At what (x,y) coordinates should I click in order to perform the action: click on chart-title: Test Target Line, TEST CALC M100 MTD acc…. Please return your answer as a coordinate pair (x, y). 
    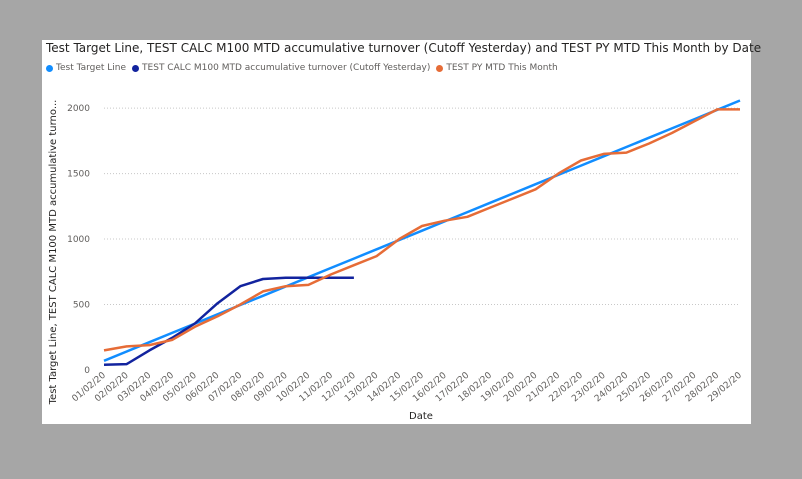
    Looking at the image, I should click on (404, 48).